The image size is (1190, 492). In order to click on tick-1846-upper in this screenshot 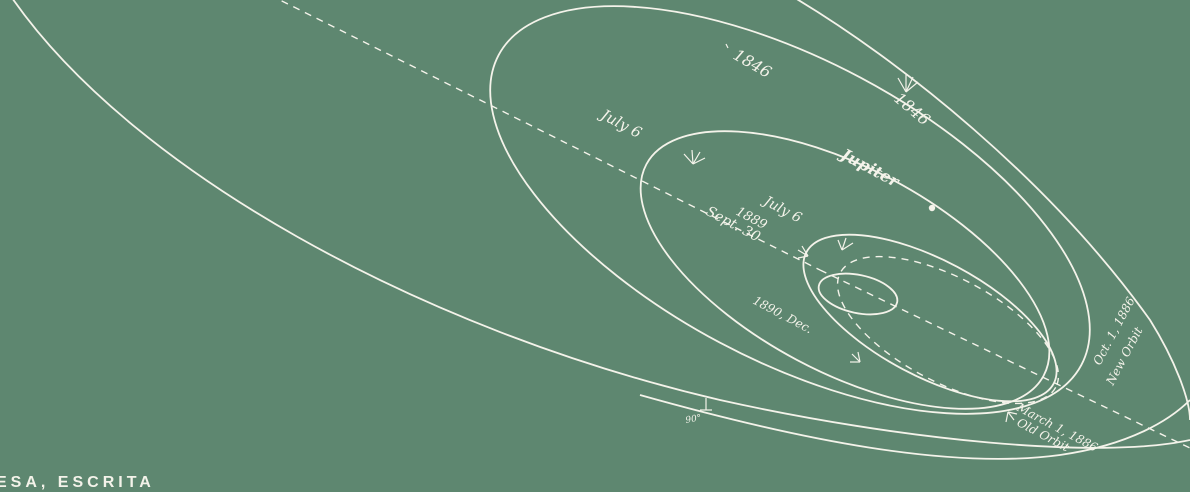, I will do `click(727, 46)`.